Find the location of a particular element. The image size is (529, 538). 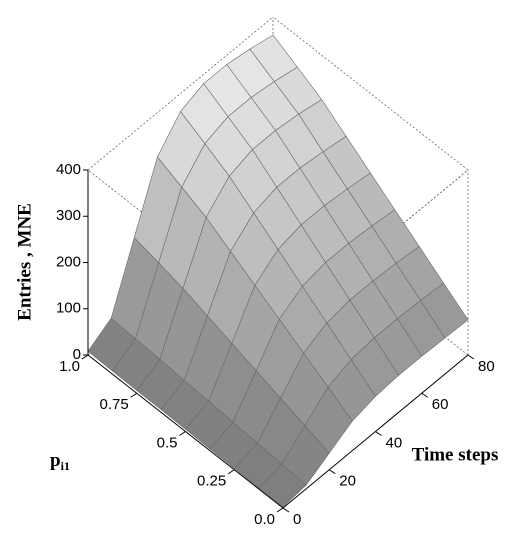

y-axis-label-main: p is located at coordinates (55, 460).